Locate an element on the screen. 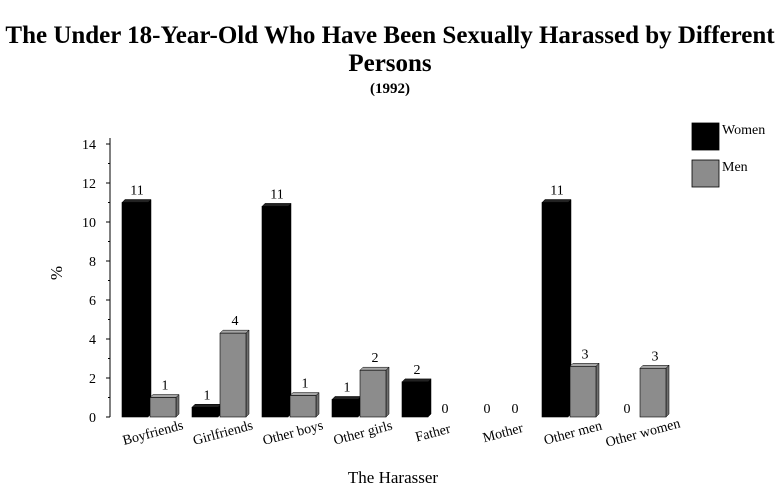  y-tick-label: 12 is located at coordinates (89, 184).